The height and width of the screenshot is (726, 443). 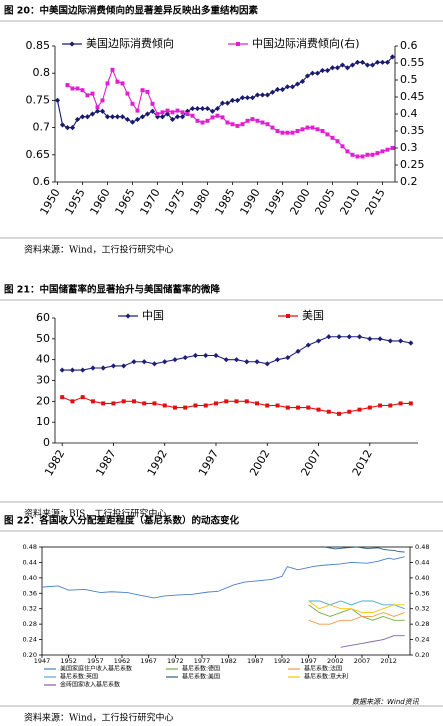 I want to click on x-tick-label: 1947, so click(x=42, y=661).